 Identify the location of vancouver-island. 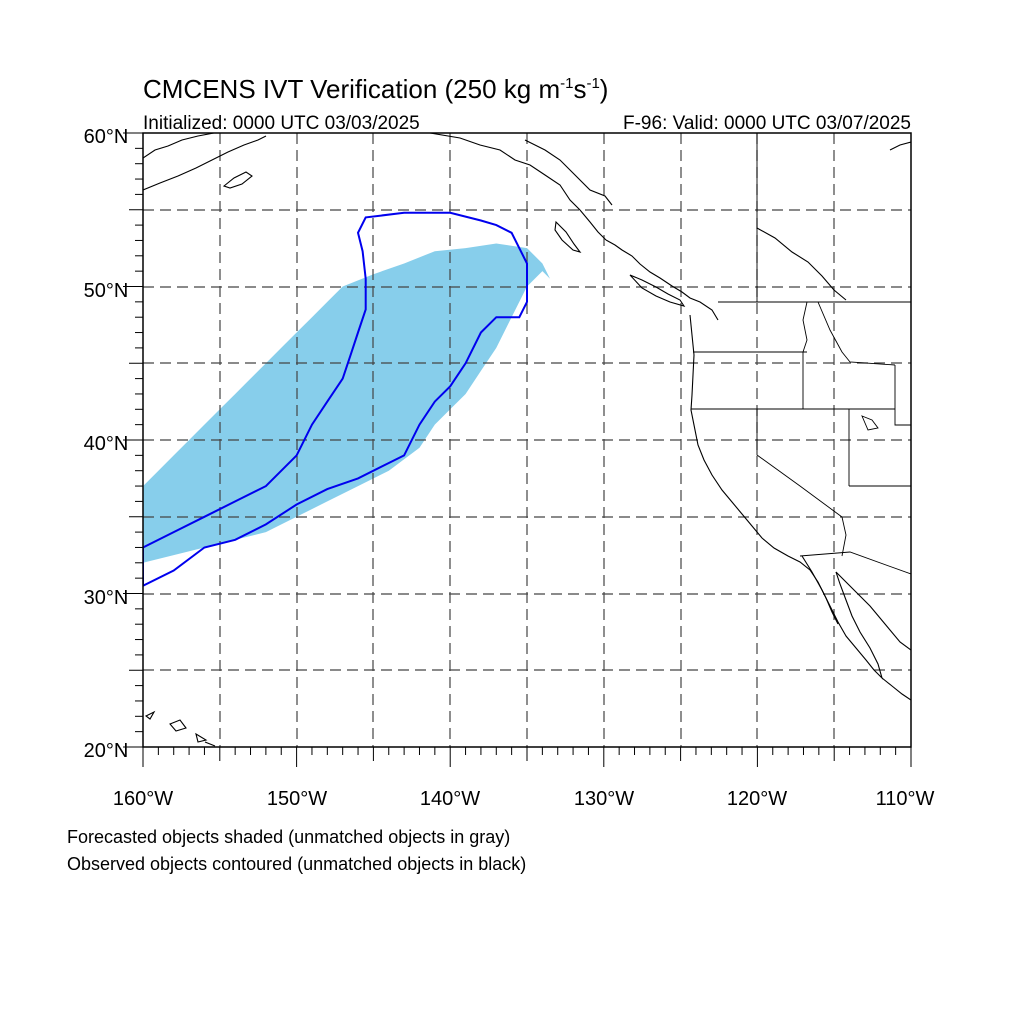
(657, 290).